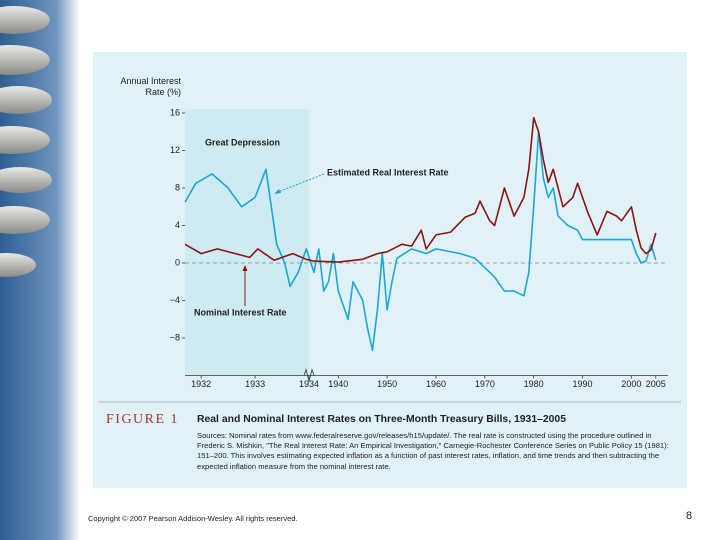 The image size is (720, 540). Describe the element at coordinates (150, 86) in the screenshot. I see `y-axis-label: Annual Interest Rate (%)` at that location.